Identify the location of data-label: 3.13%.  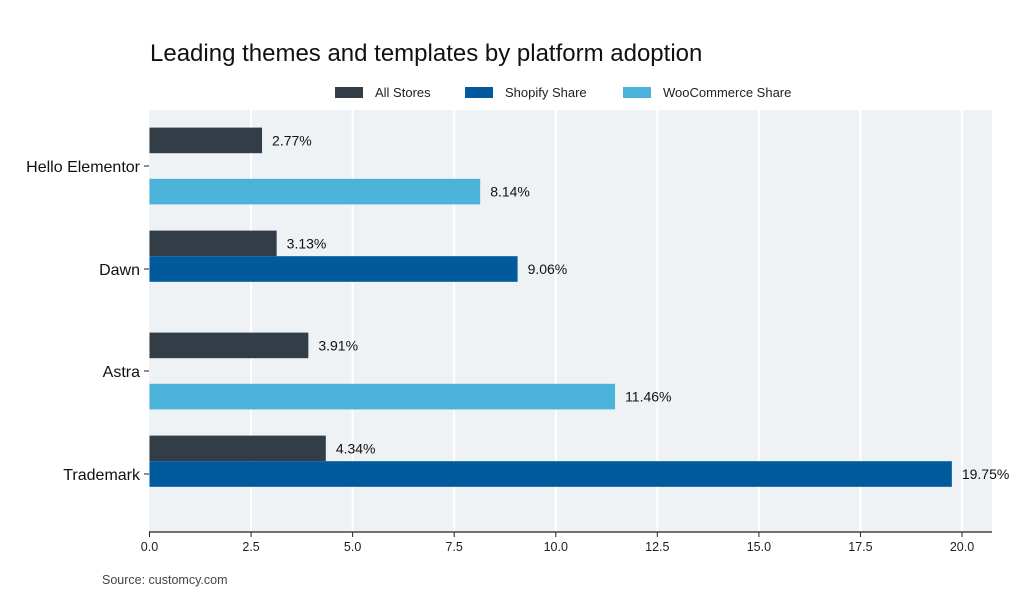
(307, 243).